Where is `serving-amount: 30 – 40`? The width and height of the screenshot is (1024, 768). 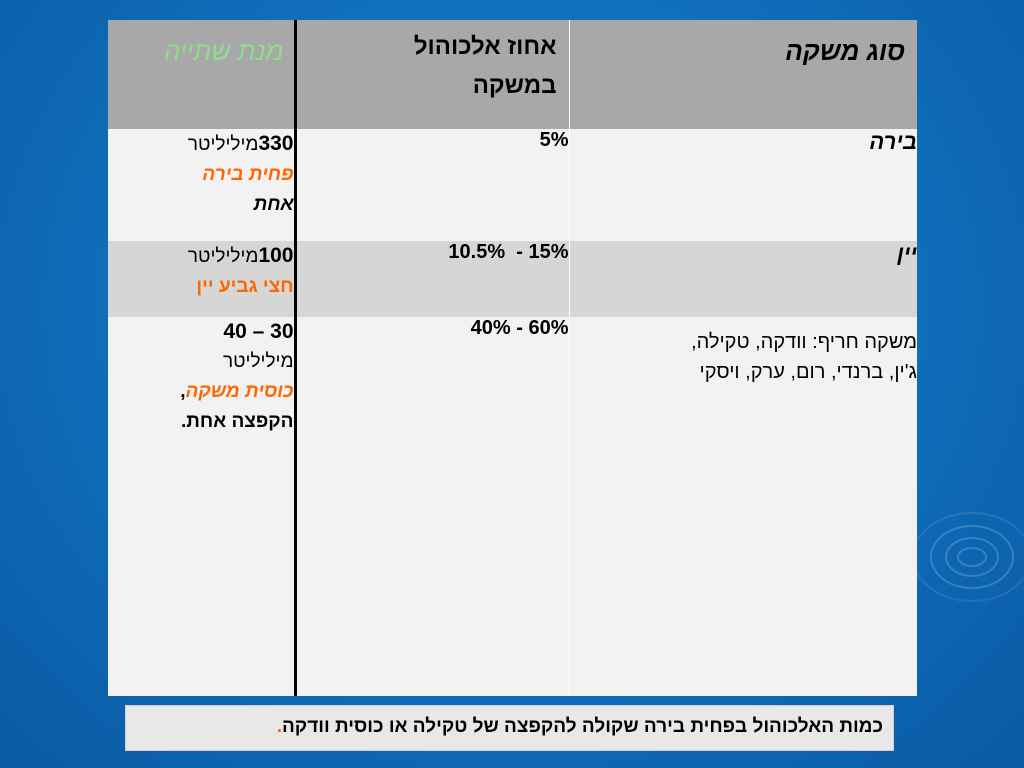
serving-amount: 30 – 40 is located at coordinates (258, 331).